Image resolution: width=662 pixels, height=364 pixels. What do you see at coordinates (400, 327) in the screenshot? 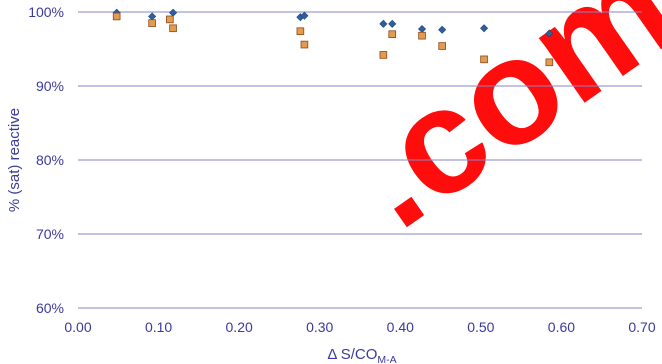
I see `x-tick-label: 0.40` at bounding box center [400, 327].